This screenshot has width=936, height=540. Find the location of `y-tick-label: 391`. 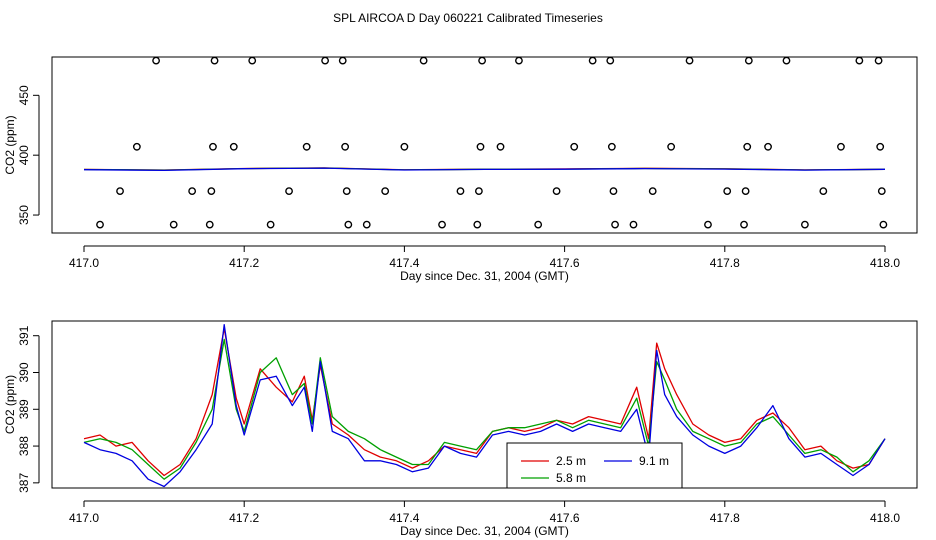

y-tick-label: 391 is located at coordinates (24, 335).